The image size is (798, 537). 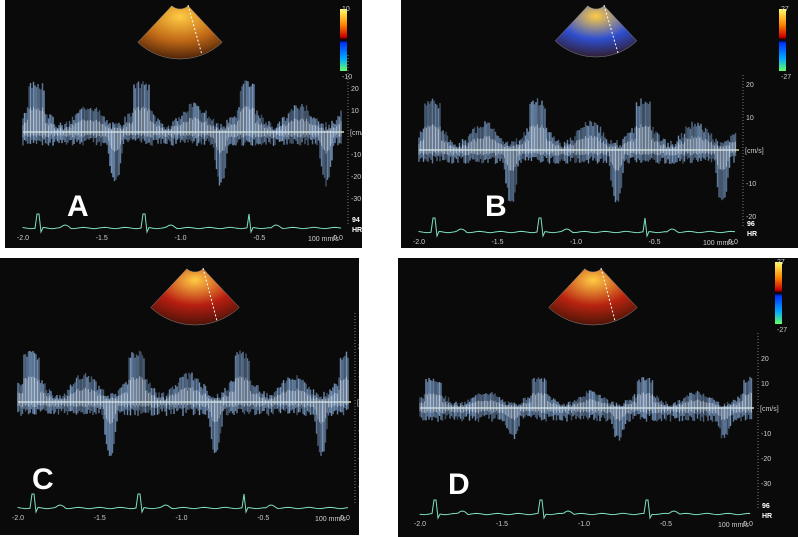 What do you see at coordinates (496, 206) in the screenshot?
I see `panel-label: B` at bounding box center [496, 206].